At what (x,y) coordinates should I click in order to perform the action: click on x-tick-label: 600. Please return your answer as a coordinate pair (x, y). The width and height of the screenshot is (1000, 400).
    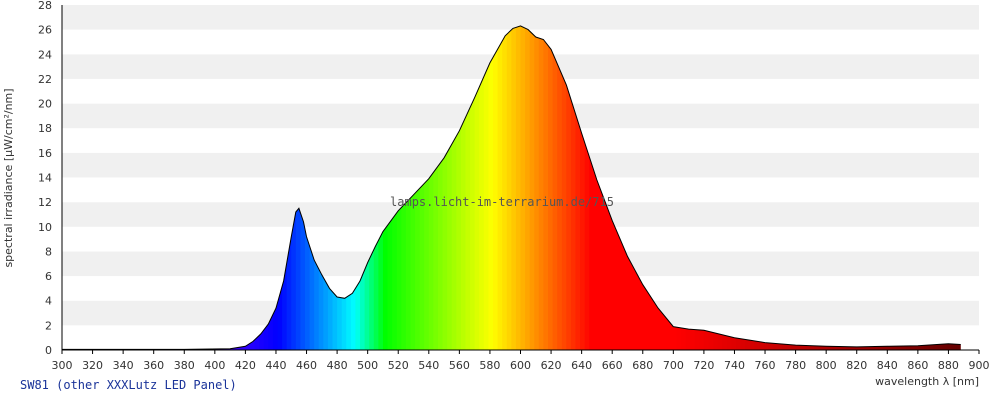
    Looking at the image, I should click on (520, 365).